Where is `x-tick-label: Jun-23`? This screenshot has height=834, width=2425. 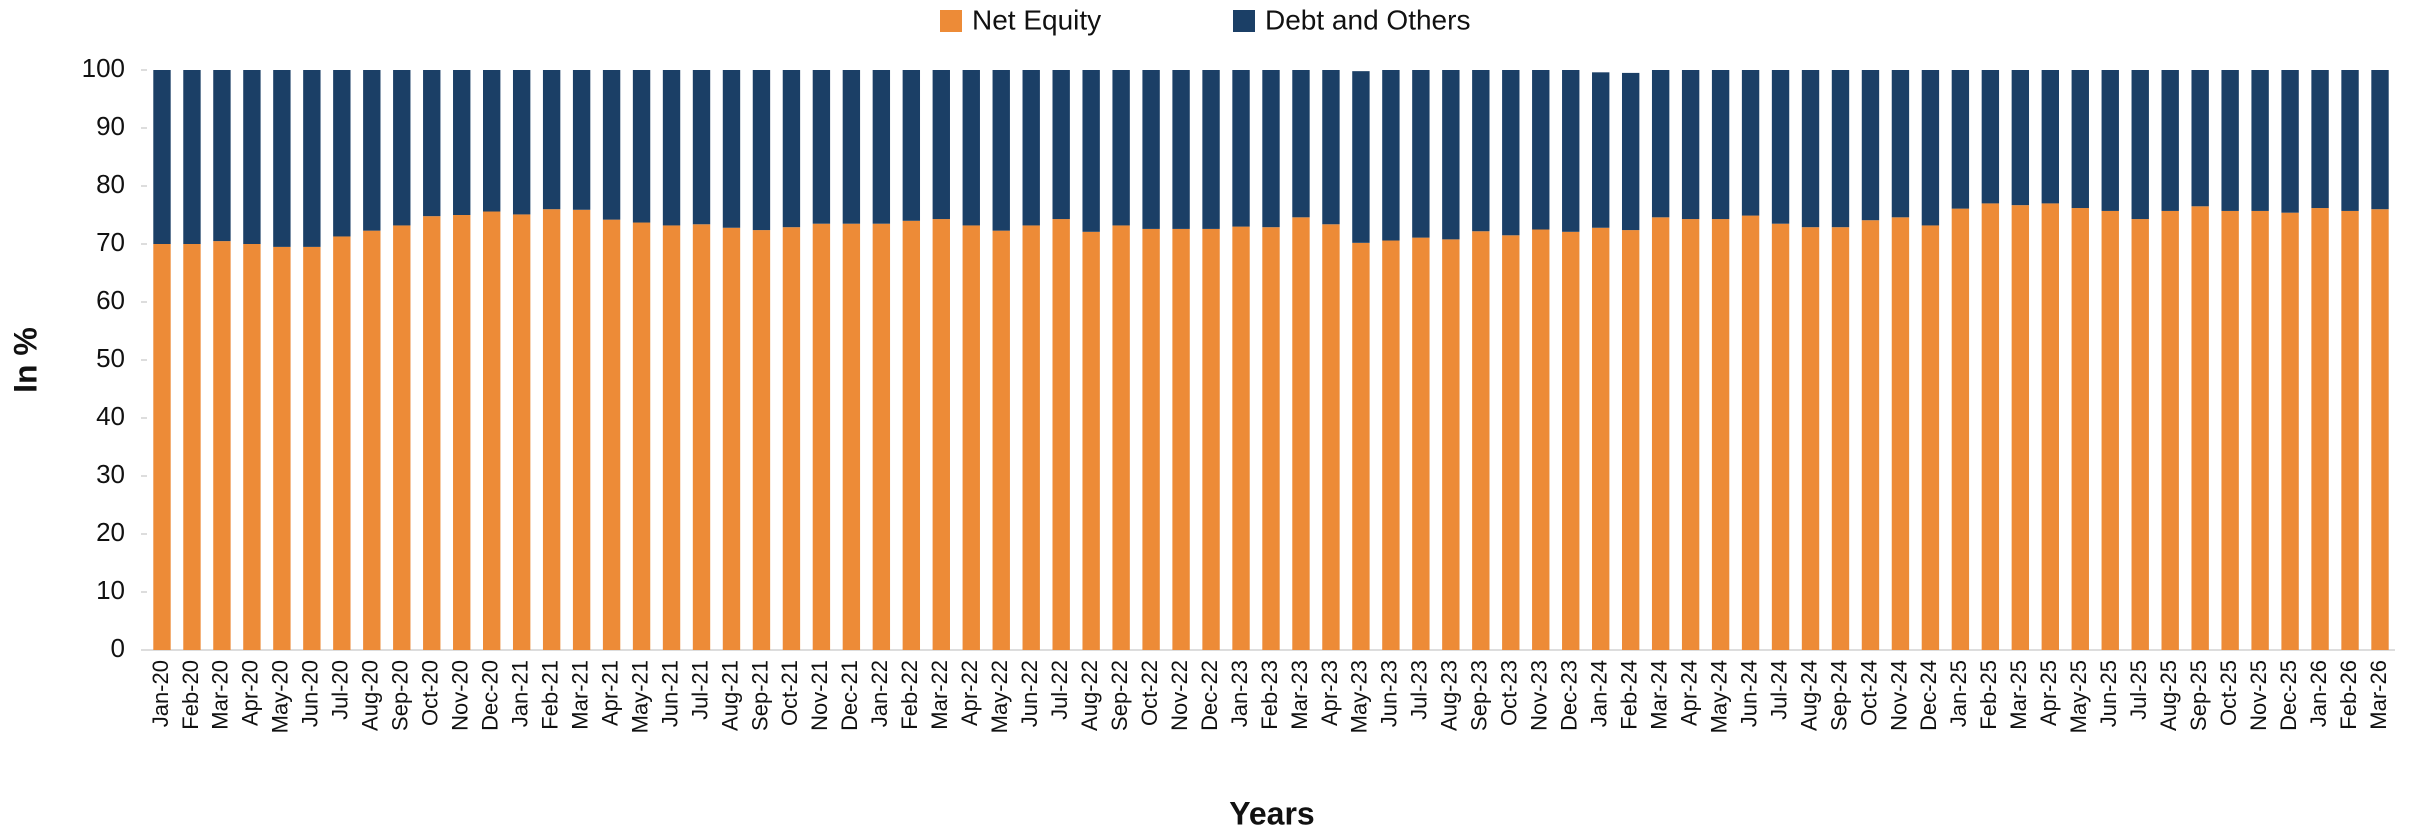
x-tick-label: Jun-23 is located at coordinates (1389, 693).